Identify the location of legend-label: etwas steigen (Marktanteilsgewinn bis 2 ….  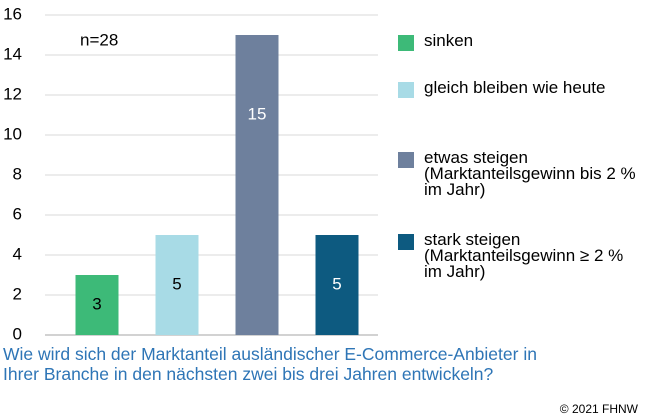
(530, 173).